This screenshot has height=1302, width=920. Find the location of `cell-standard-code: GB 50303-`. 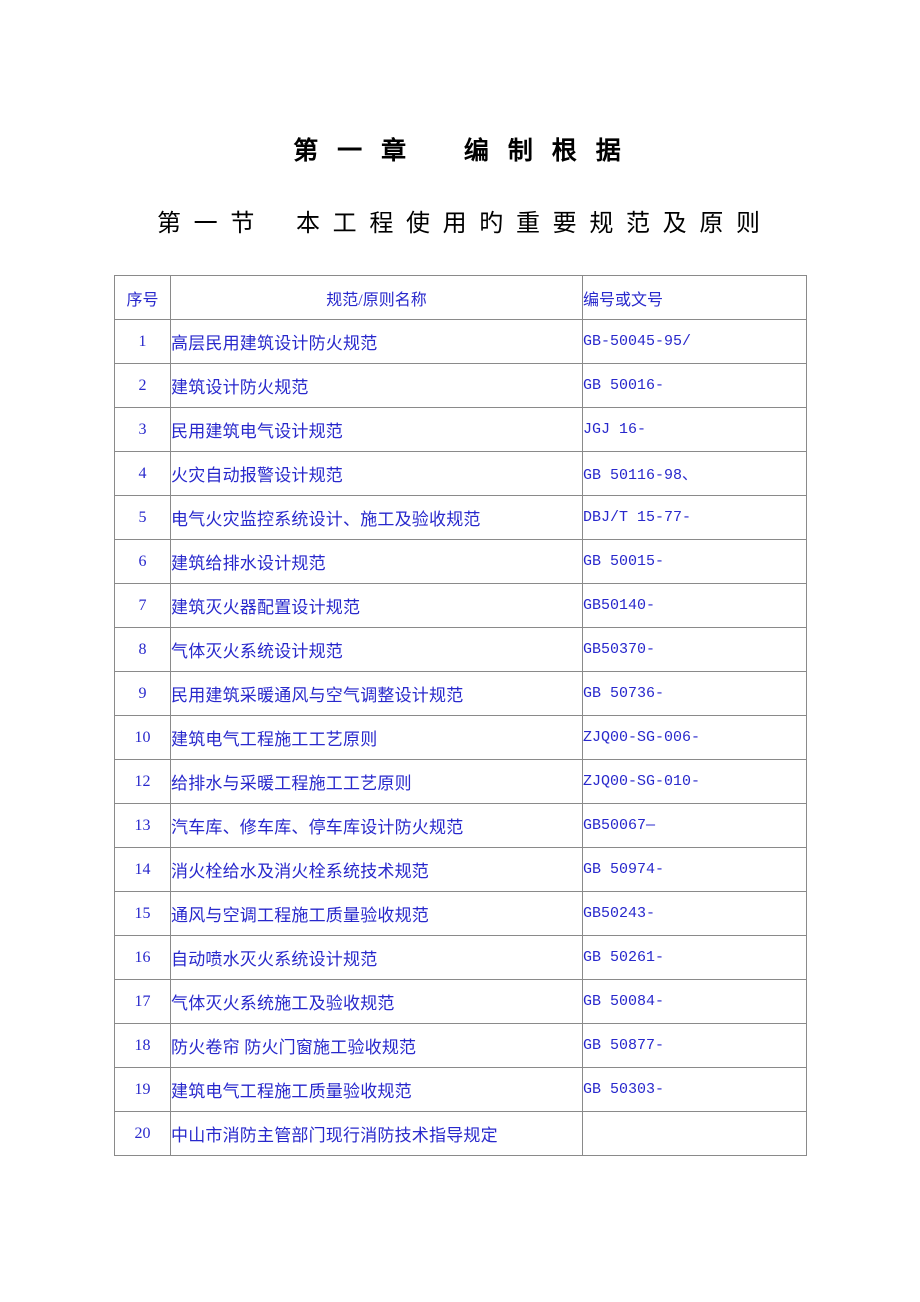

cell-standard-code: GB 50303- is located at coordinates (694, 1089).